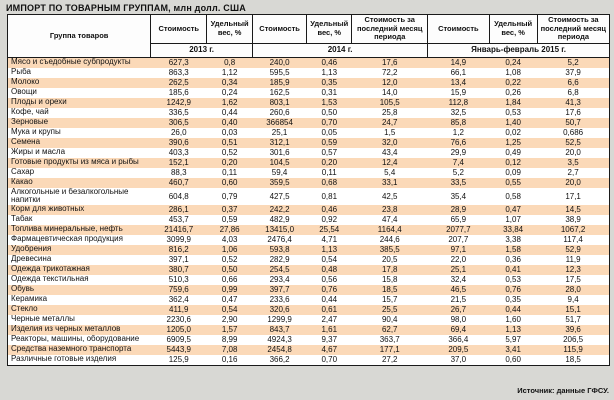 This screenshot has width=614, height=400. Describe the element at coordinates (389, 309) in the screenshot. I see `value-cell: 25,5` at that location.